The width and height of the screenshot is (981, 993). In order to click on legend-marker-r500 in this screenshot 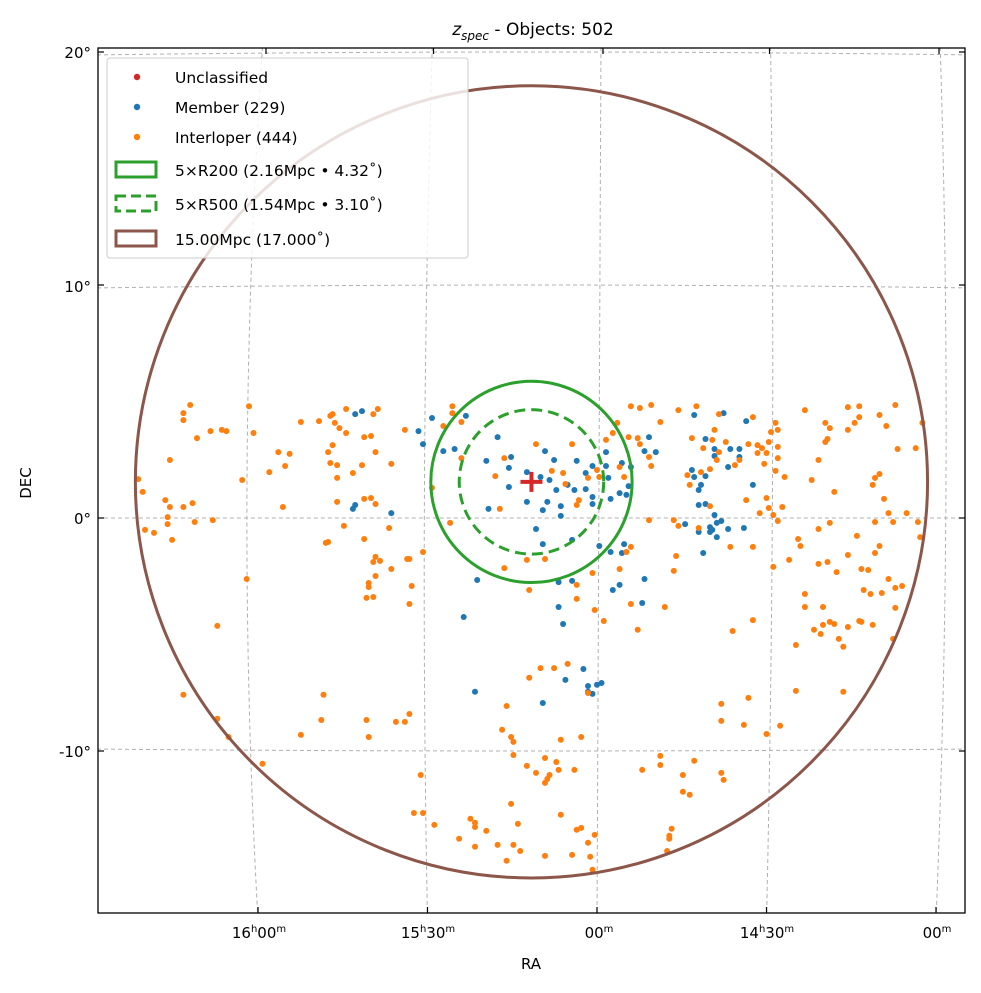, I will do `click(136, 203)`.